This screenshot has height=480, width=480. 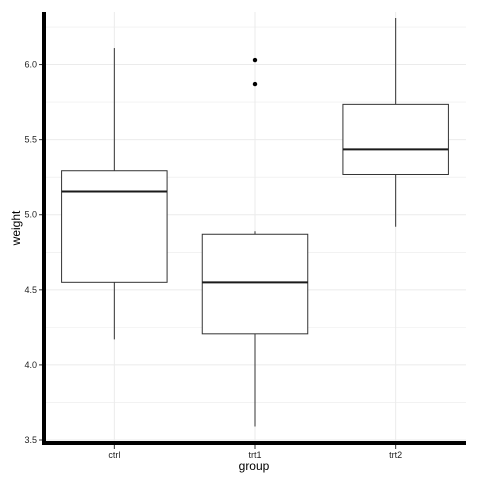 I want to click on y-tick-label: 4.0, so click(x=30, y=365).